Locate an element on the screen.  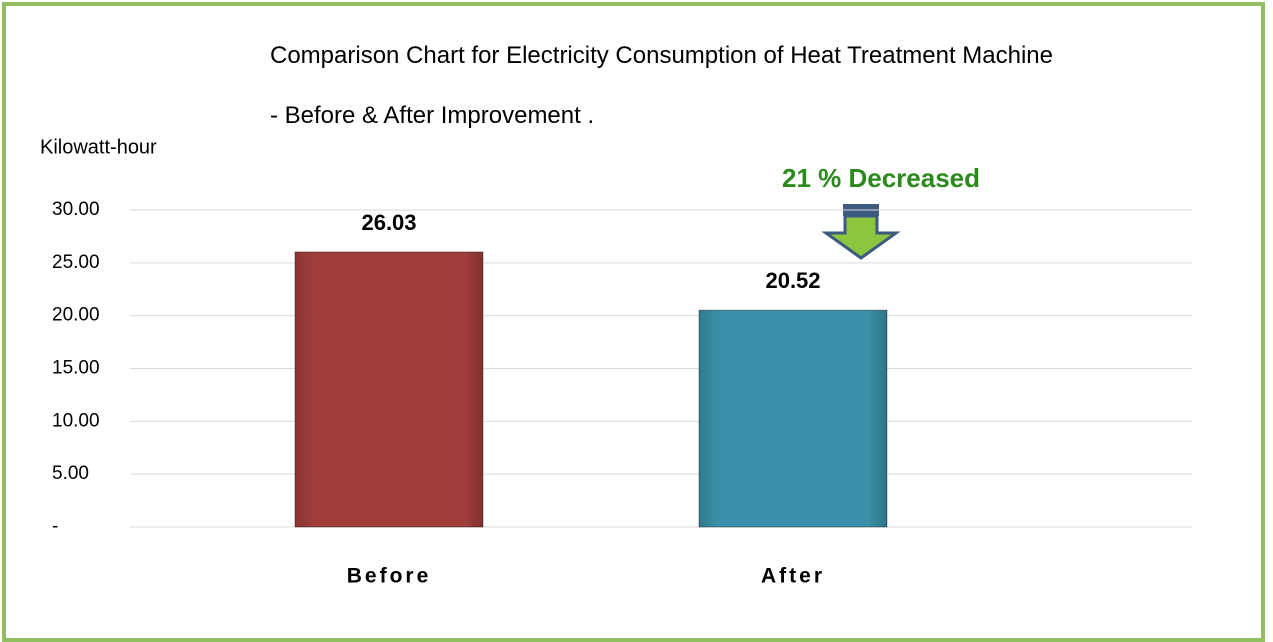
down-arrow is located at coordinates (861, 232).